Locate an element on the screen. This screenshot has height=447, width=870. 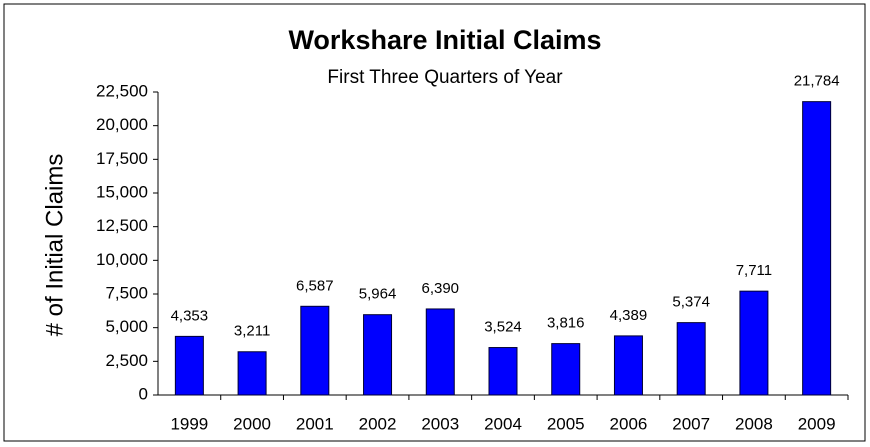
y-tick-label: 15,000 is located at coordinates (122, 191).